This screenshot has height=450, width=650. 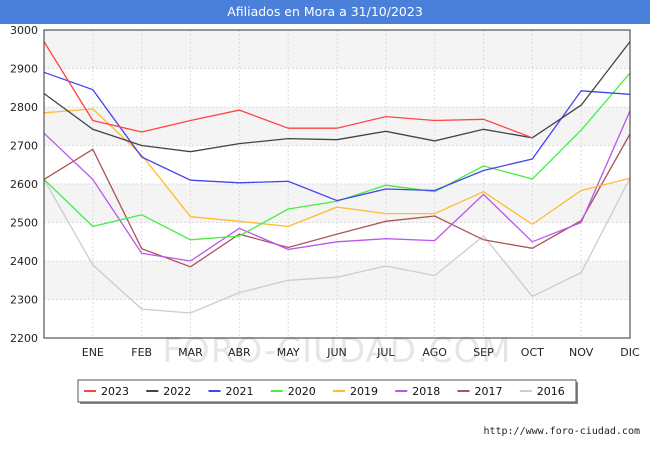 What do you see at coordinates (24, 69) in the screenshot?
I see `y-tick-label: 2900` at bounding box center [24, 69].